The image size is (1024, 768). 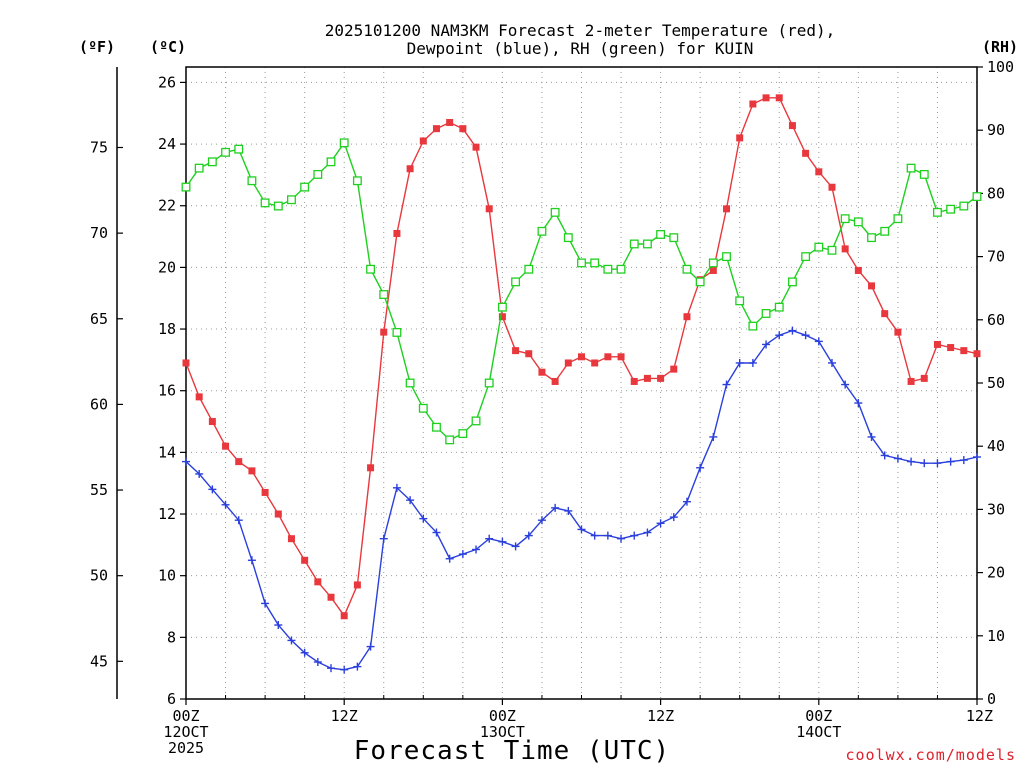 I want to click on x-tick-label: 12Z, so click(x=979, y=716).